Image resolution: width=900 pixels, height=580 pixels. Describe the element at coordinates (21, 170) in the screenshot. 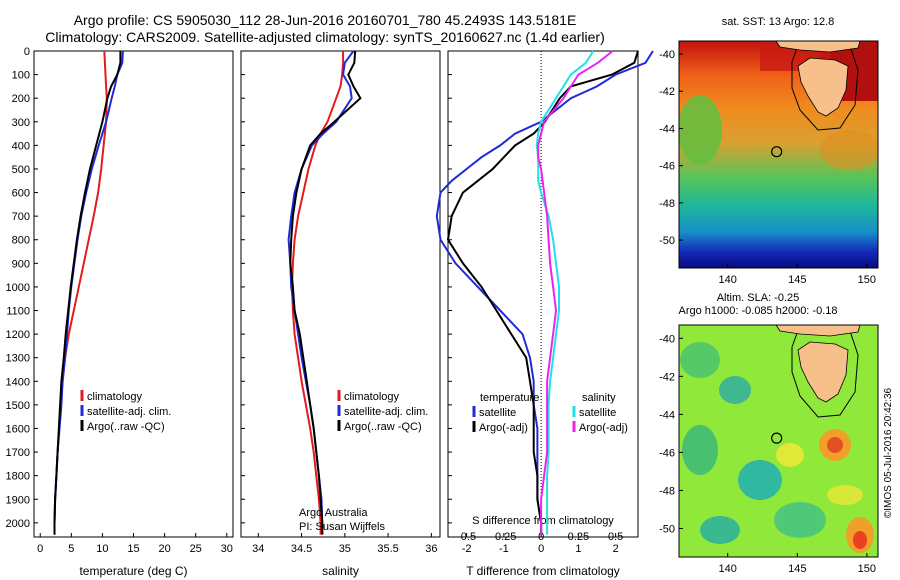

I see `depth-tick-label: 500` at that location.